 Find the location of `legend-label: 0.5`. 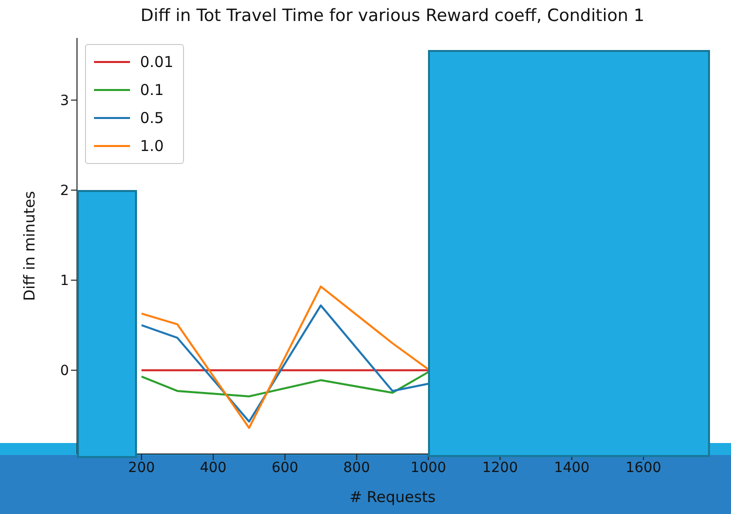

legend-label: 0.5 is located at coordinates (152, 118).